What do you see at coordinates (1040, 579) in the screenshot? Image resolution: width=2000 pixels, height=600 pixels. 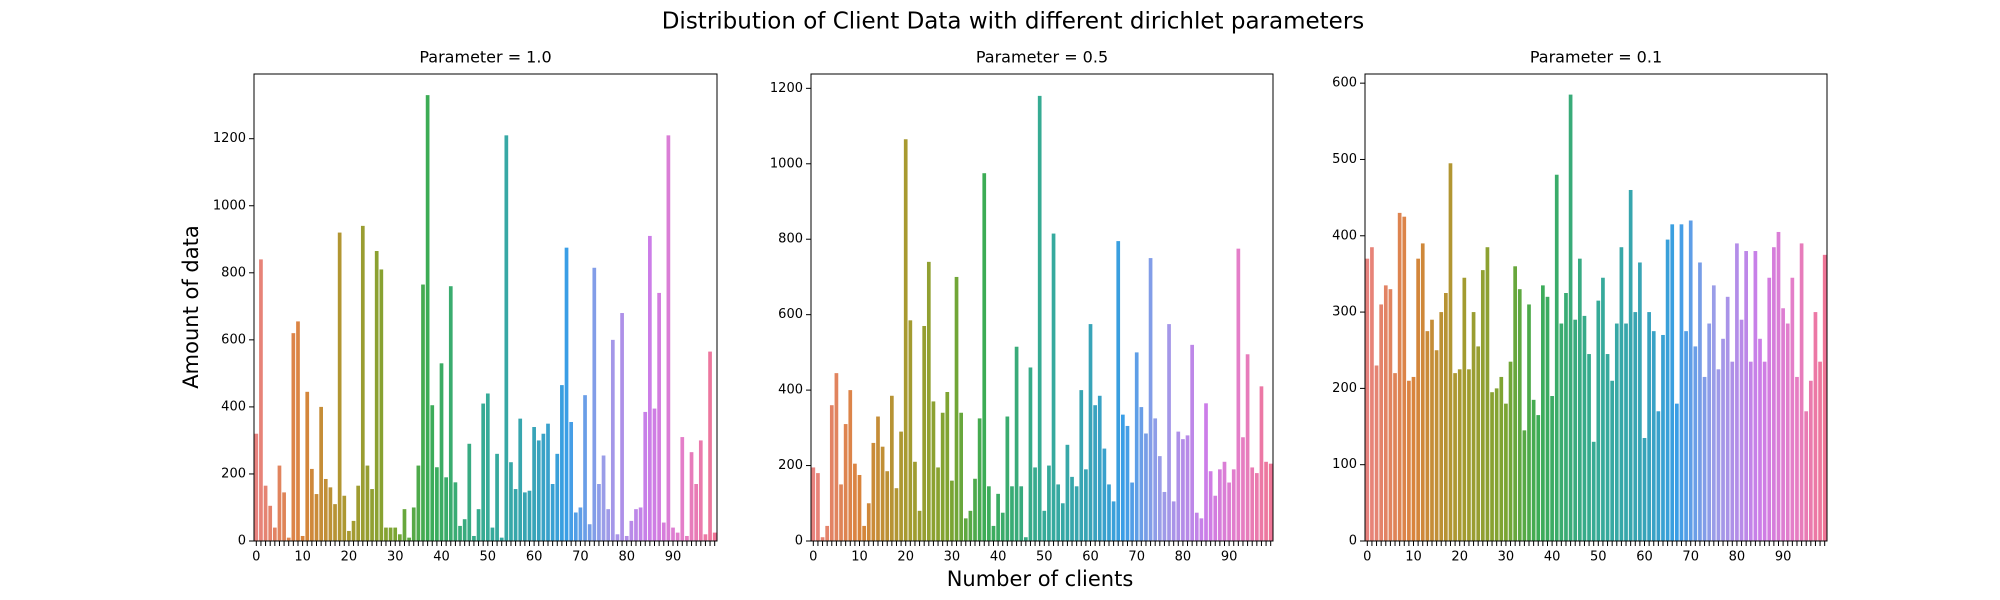 I see `x-axis-label: Number of clients` at bounding box center [1040, 579].